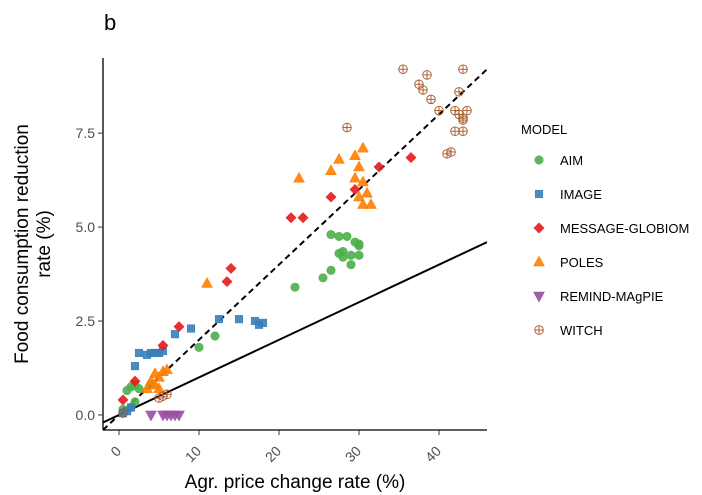 This screenshot has height=495, width=702. Describe the element at coordinates (581, 330) in the screenshot. I see `legend-label: WITCH` at that location.